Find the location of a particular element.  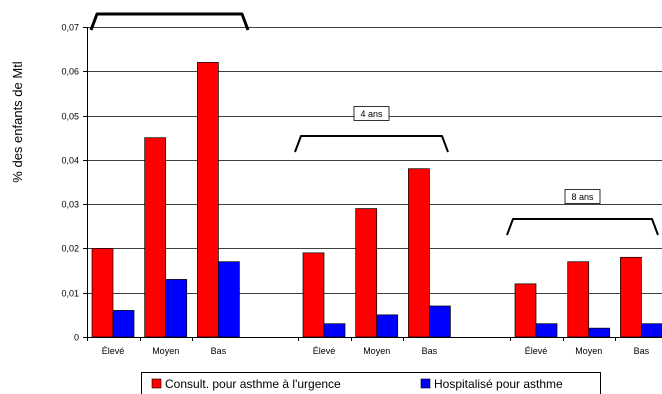

legend-box is located at coordinates (371, 383).